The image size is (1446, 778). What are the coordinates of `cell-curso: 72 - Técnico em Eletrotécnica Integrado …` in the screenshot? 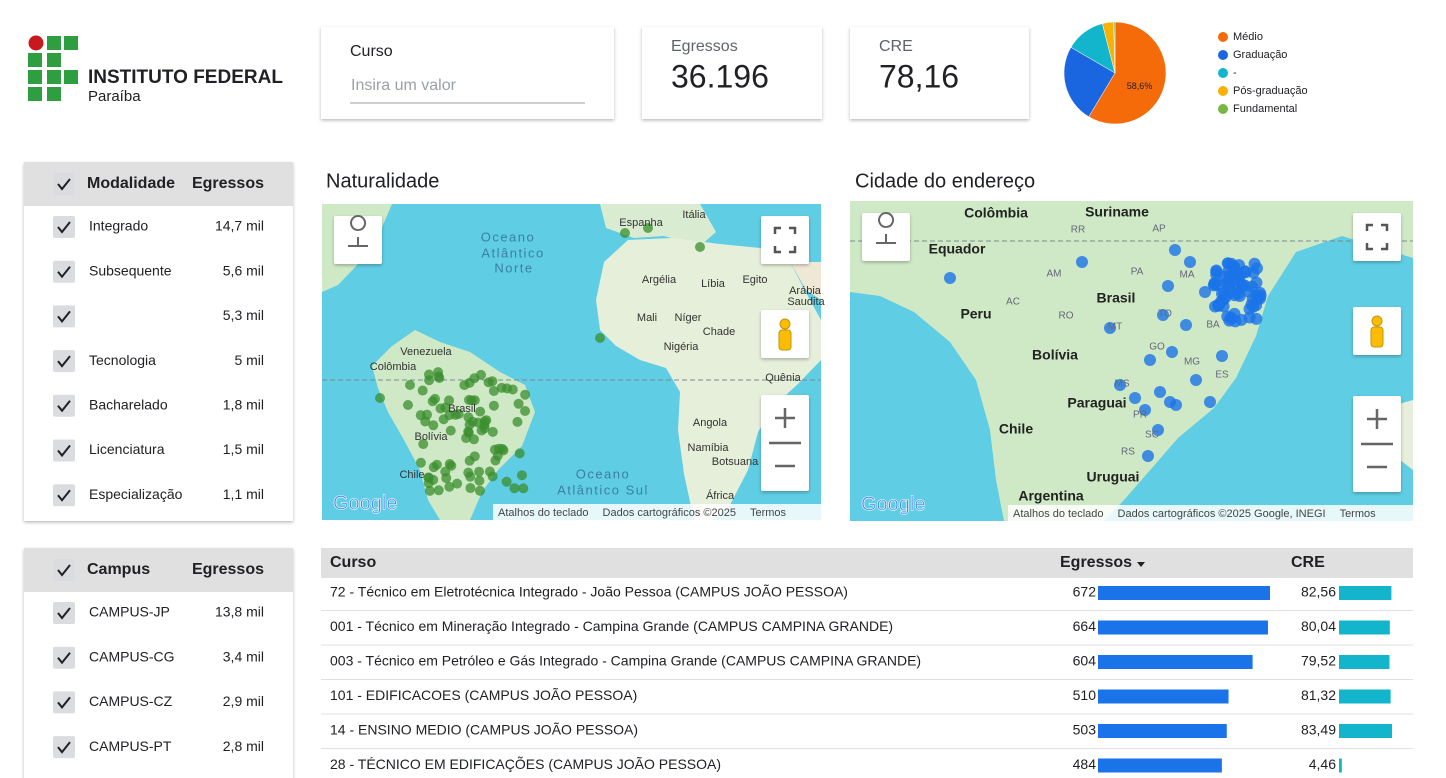 It's located at (589, 592).